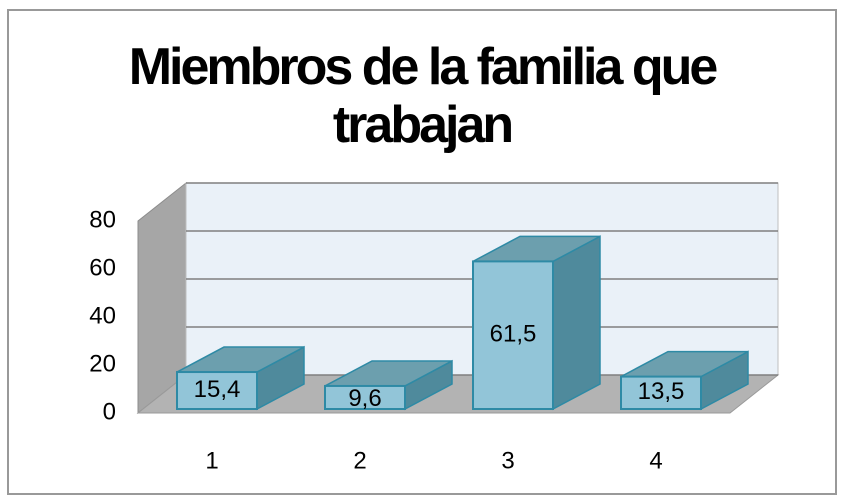 This screenshot has width=844, height=501. I want to click on y-tick-label: 60, so click(102, 267).